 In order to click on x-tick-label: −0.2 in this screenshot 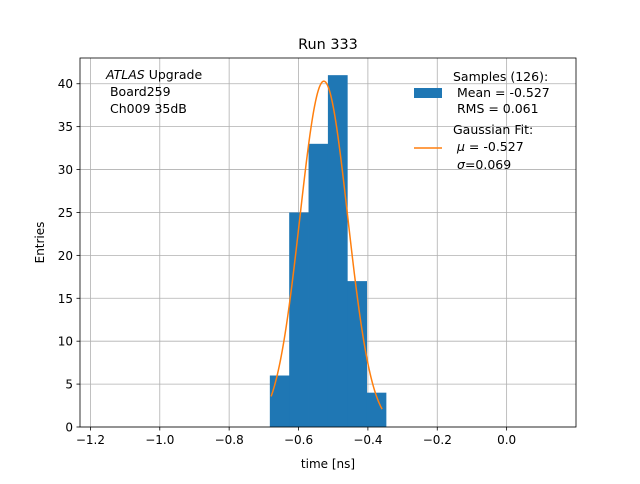, I will do `click(437, 440)`.